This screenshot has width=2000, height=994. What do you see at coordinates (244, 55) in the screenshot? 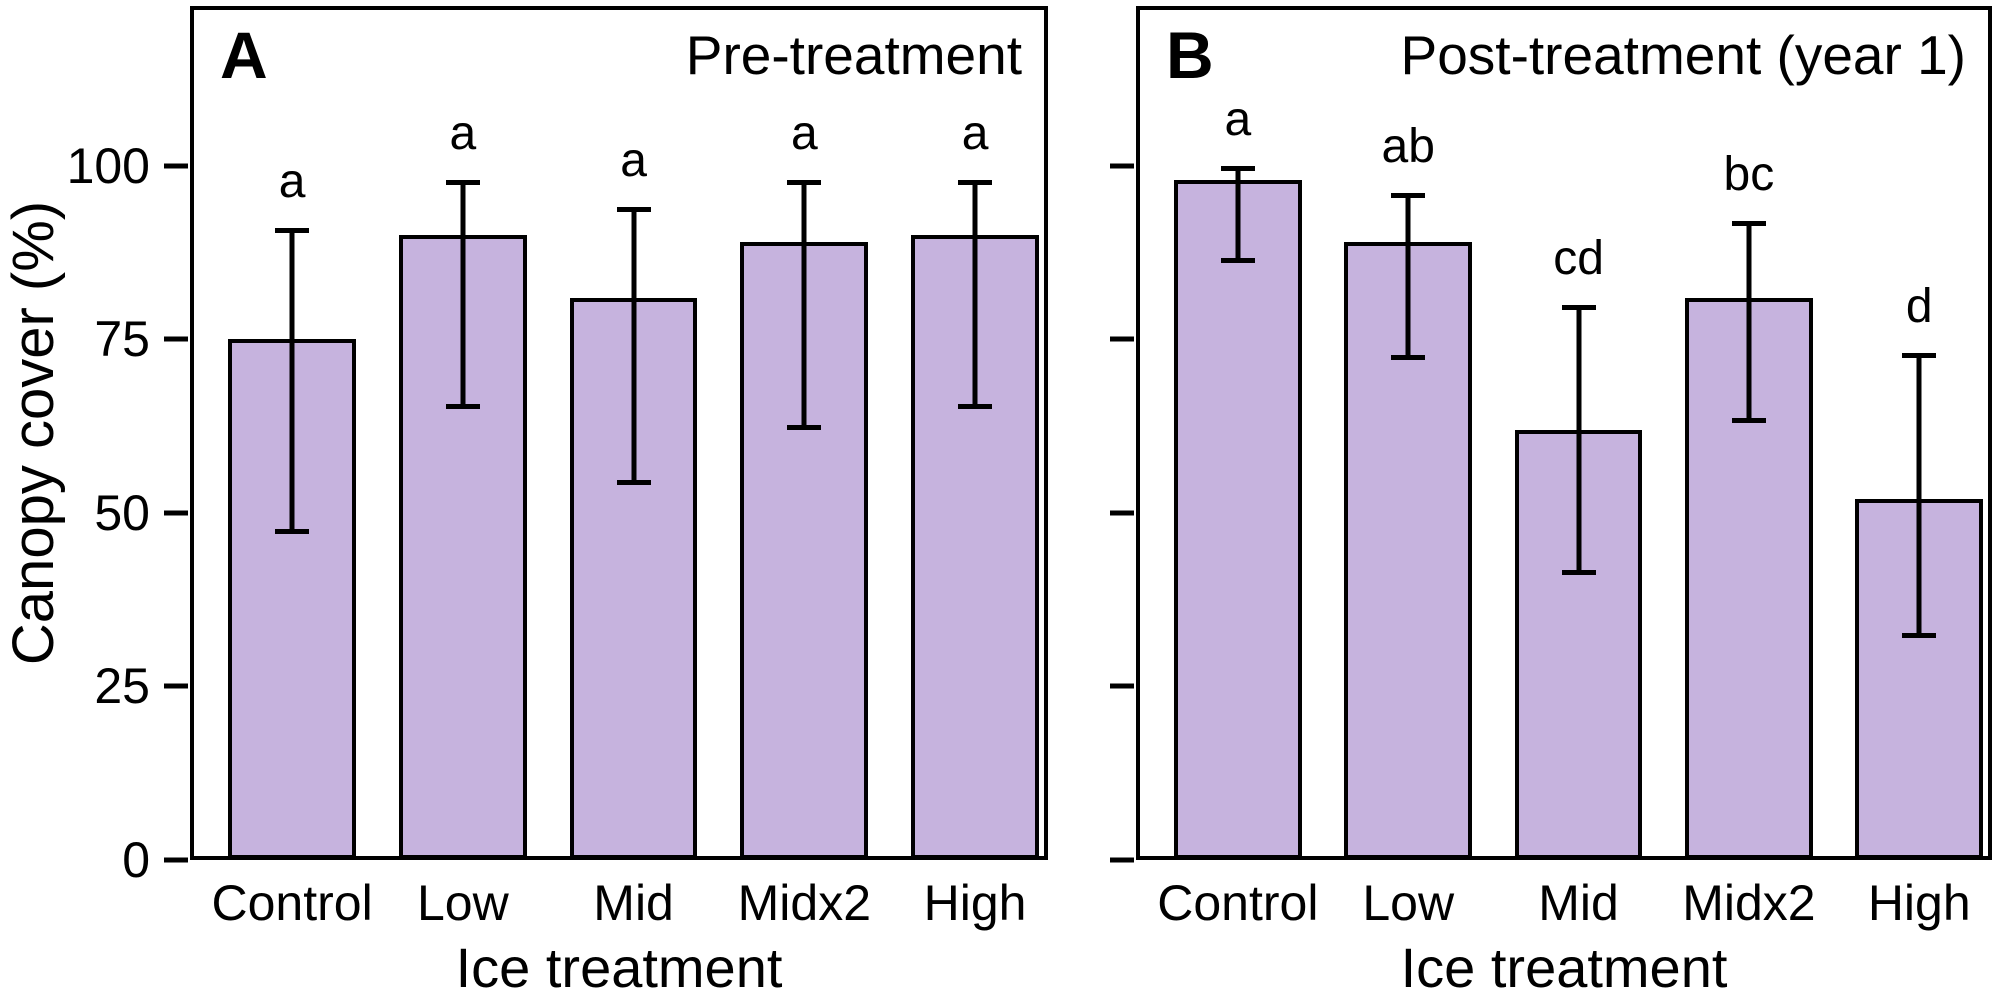
I see `panel-letter-a: A` at bounding box center [244, 55].